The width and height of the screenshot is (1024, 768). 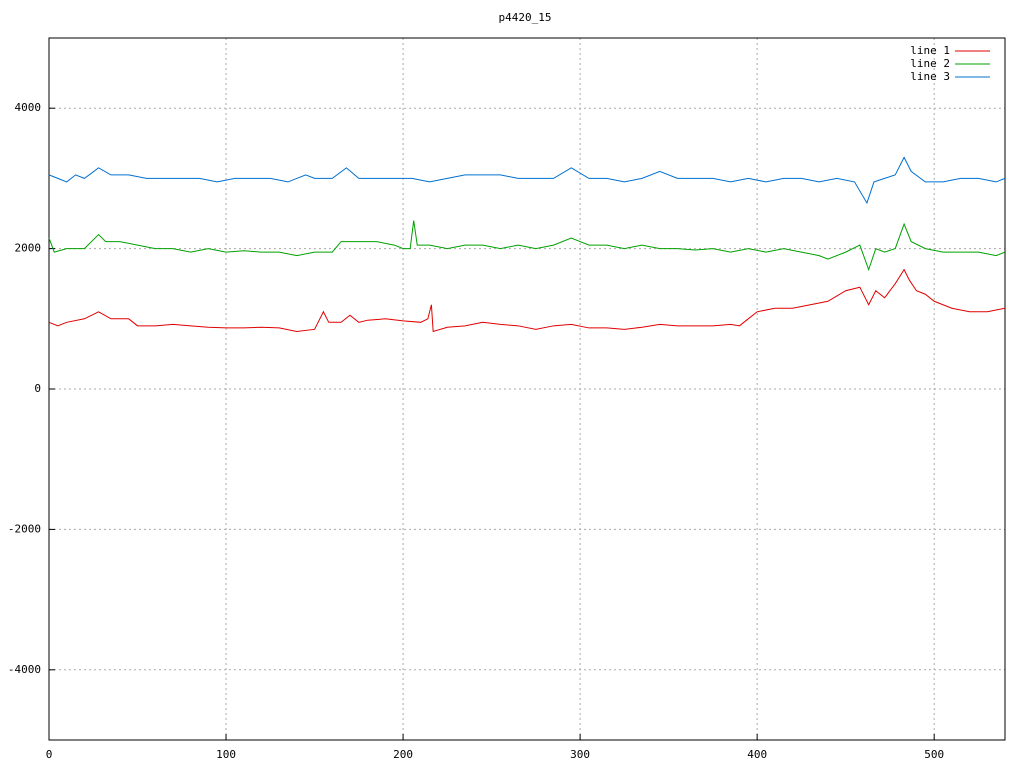 I want to click on y-tick-label: 0, so click(x=37, y=388).